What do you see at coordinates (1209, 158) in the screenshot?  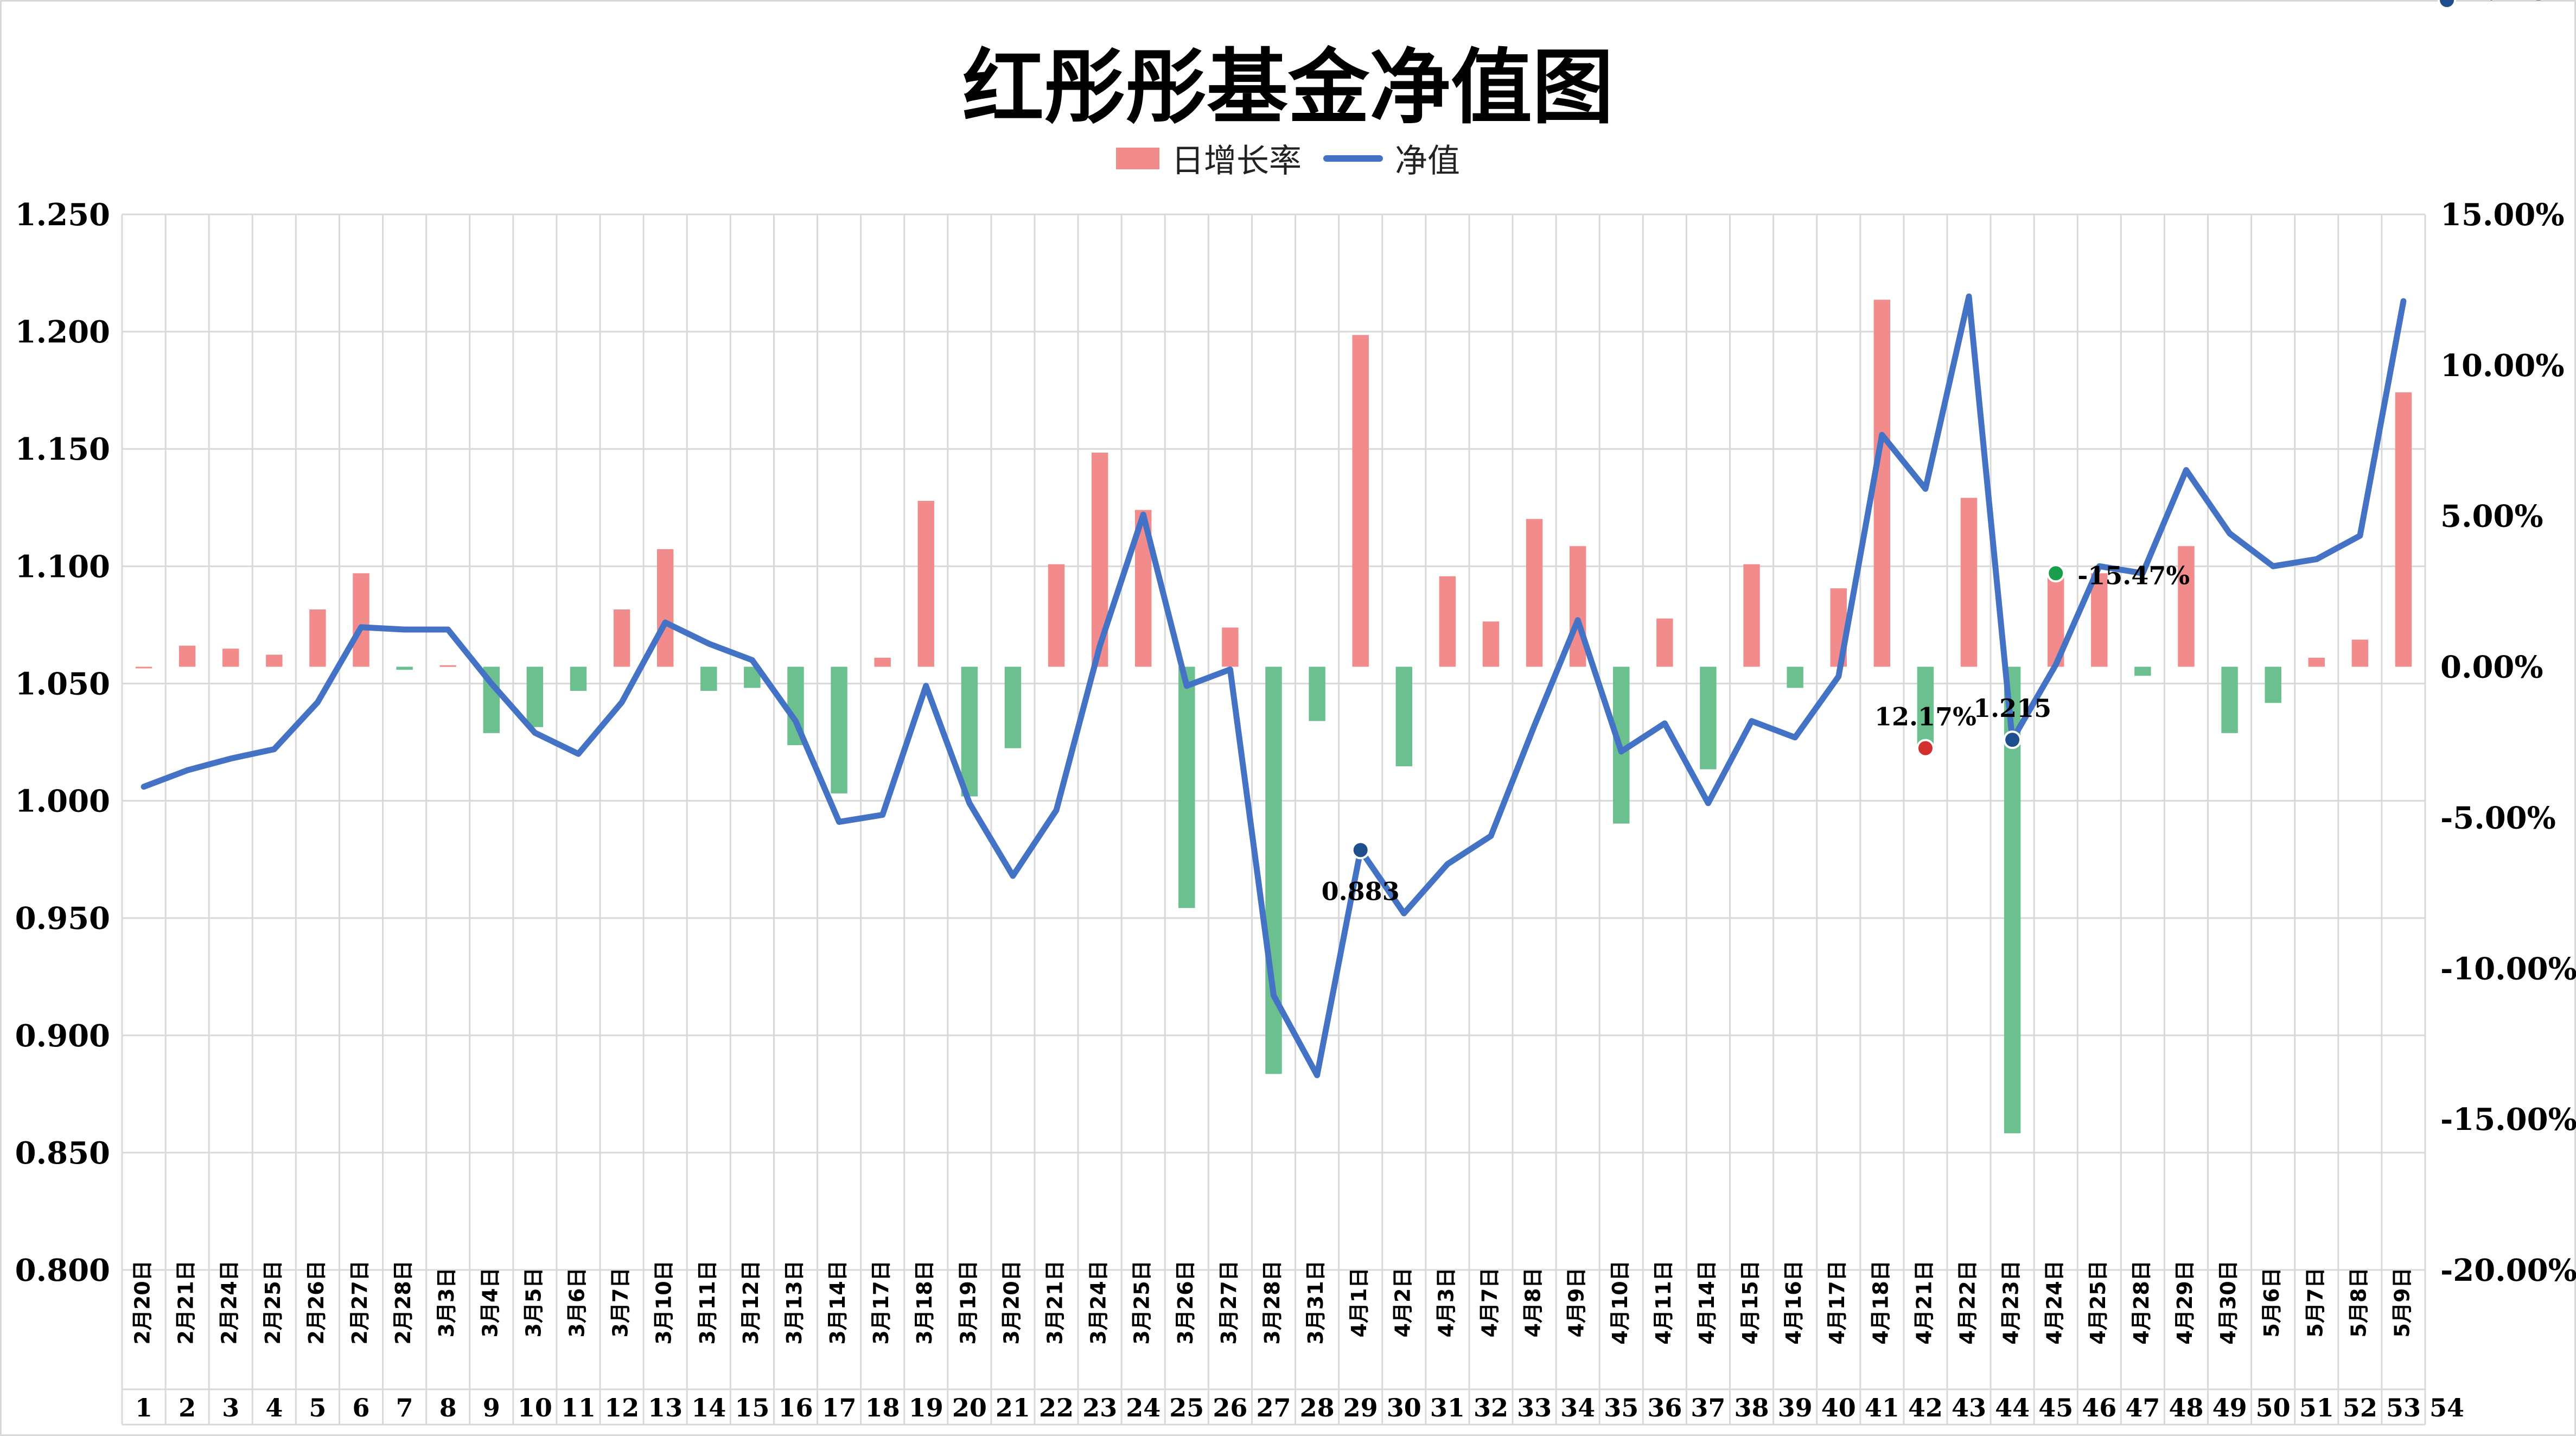 I see `legend-item-growth-rate: 日增长率` at bounding box center [1209, 158].